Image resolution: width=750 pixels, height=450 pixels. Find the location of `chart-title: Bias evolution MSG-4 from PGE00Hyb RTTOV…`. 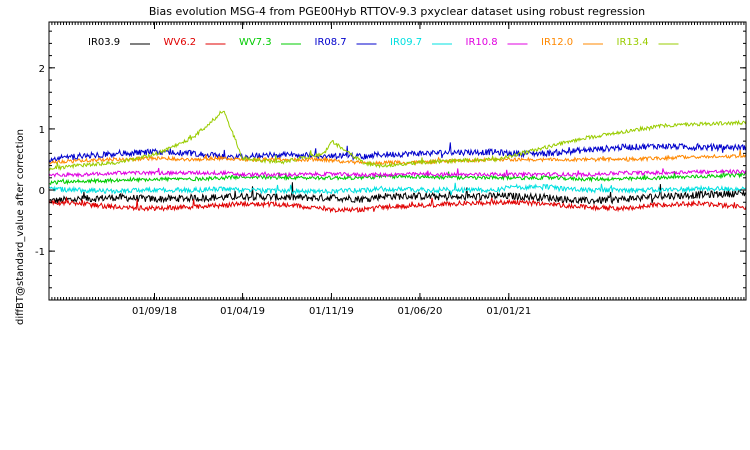

chart-title: Bias evolution MSG-4 from PGE00Hyb RTTOV… is located at coordinates (397, 11).